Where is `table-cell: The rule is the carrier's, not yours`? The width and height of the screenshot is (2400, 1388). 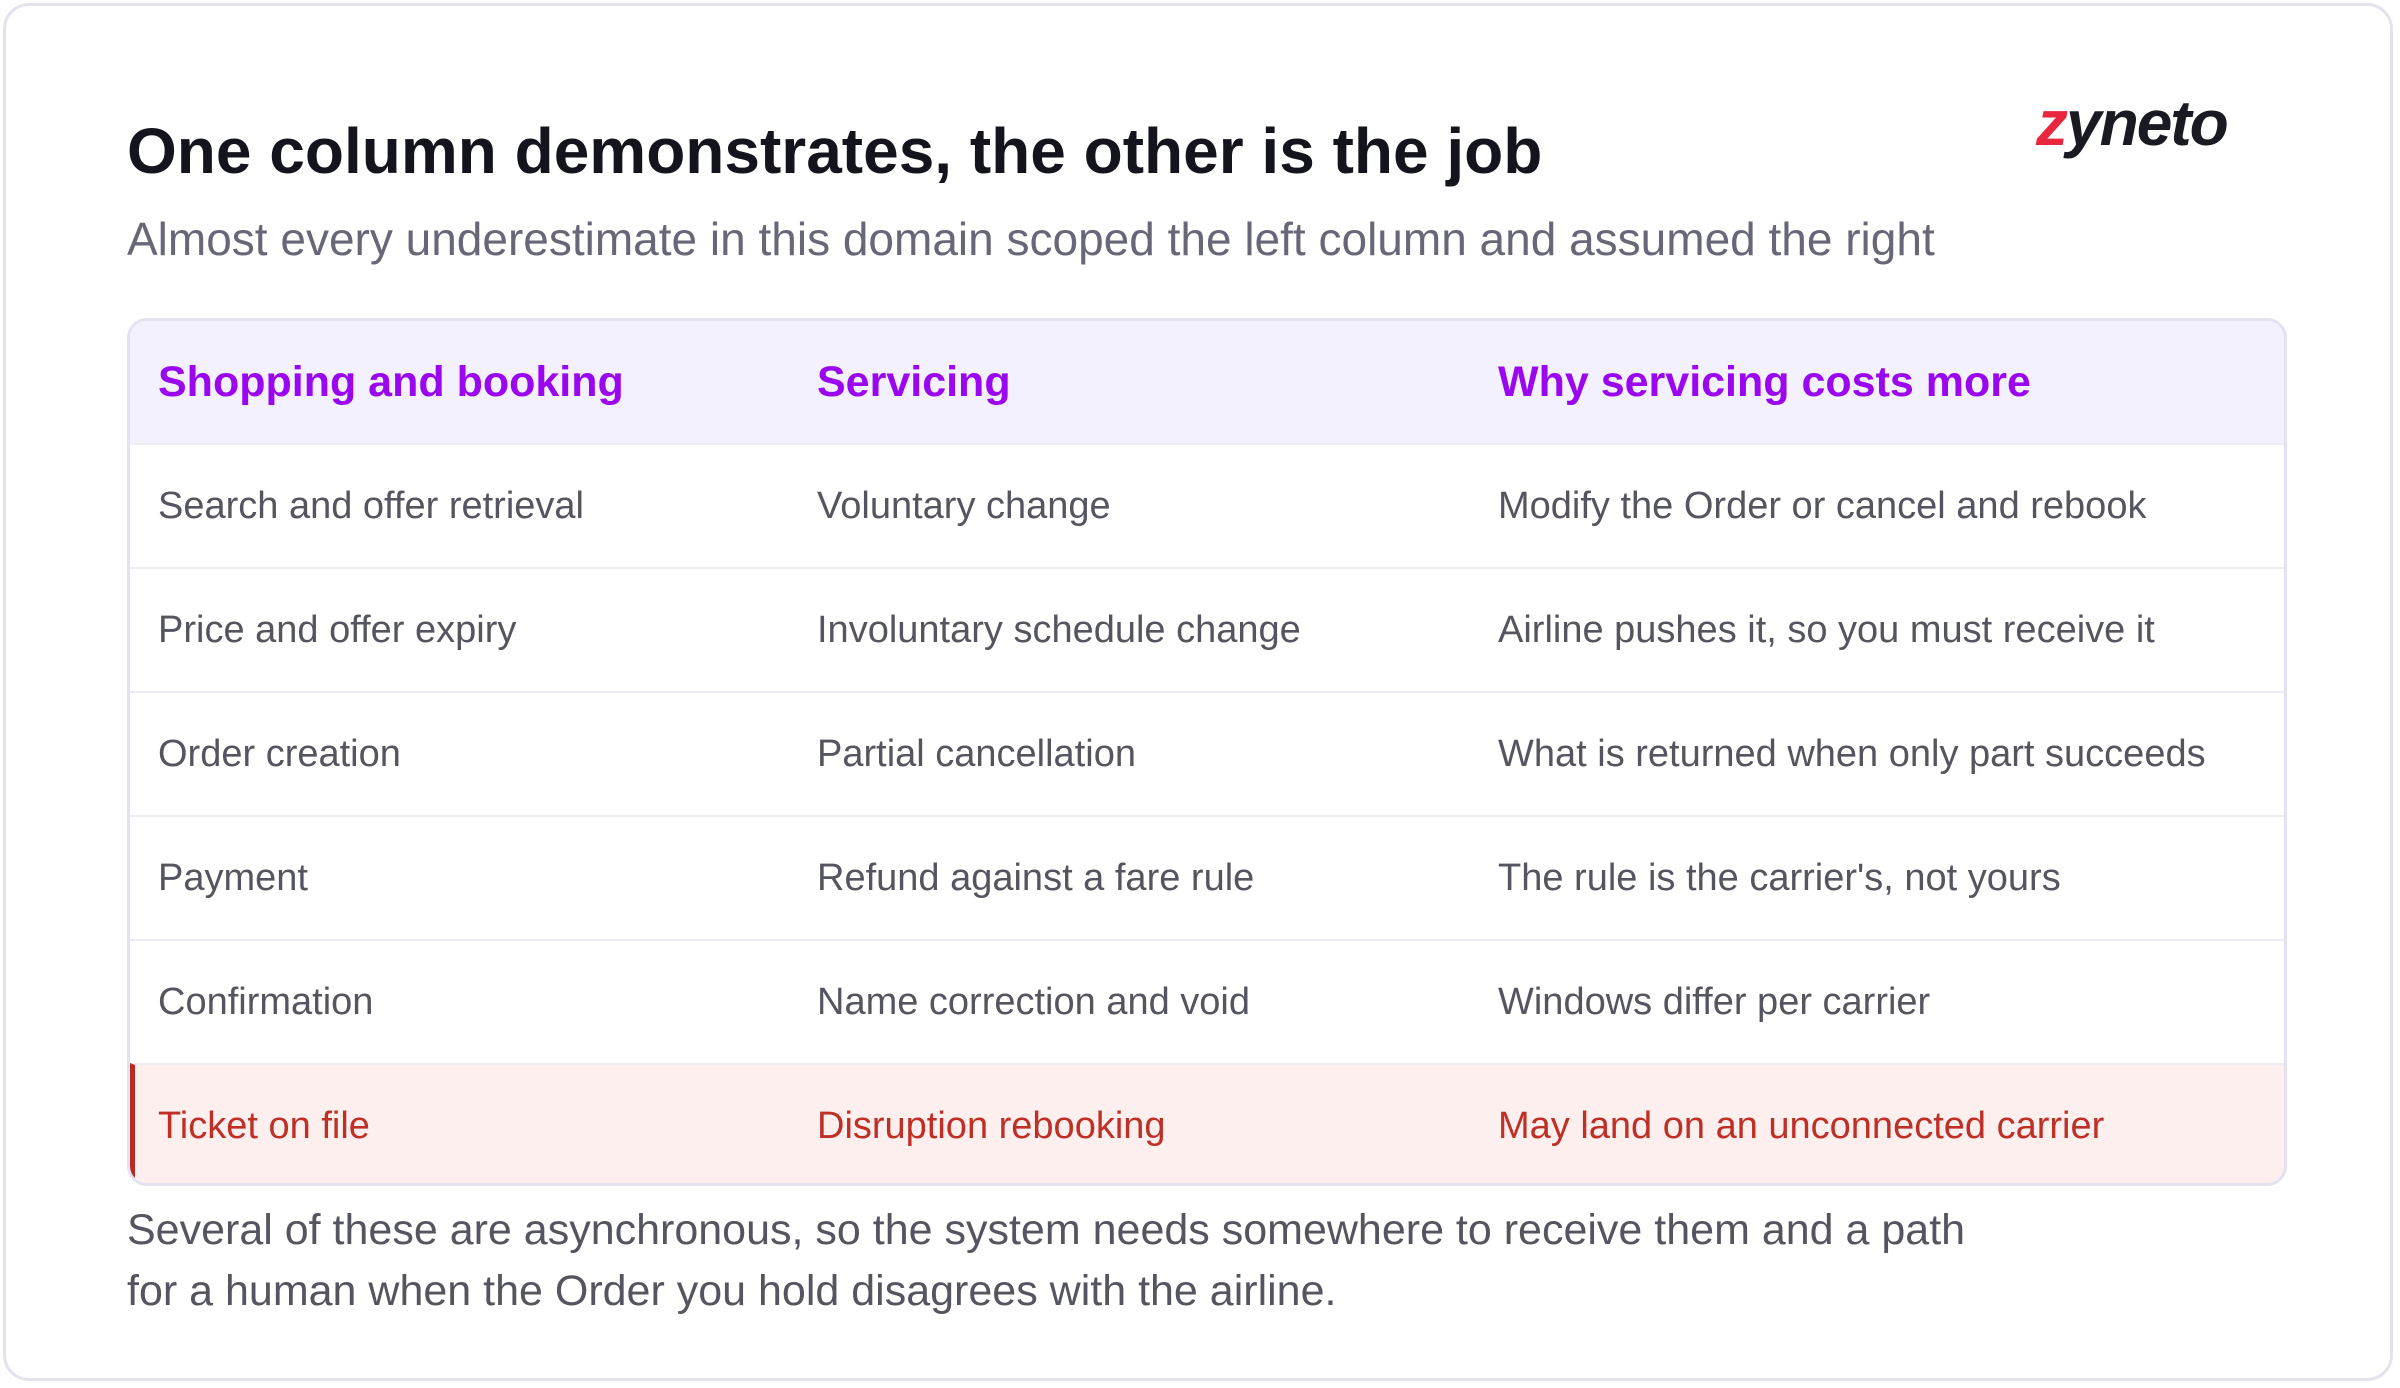
table-cell: The rule is the carrier's, not yours is located at coordinates (1779, 877).